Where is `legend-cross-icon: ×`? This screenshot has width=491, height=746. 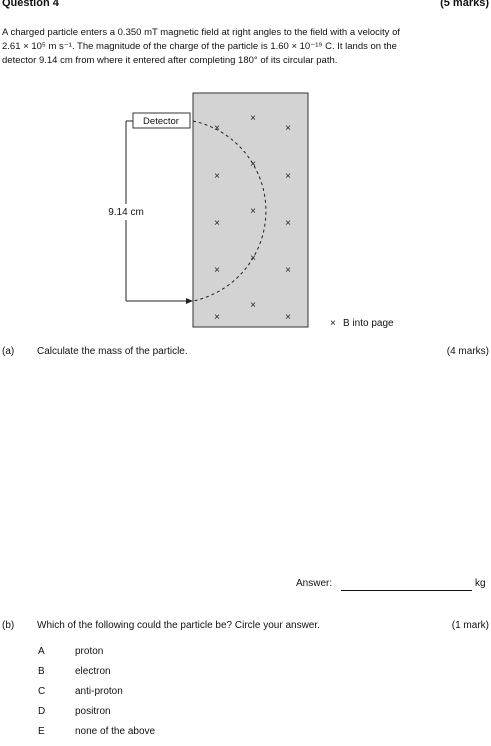
legend-cross-icon: × is located at coordinates (333, 323).